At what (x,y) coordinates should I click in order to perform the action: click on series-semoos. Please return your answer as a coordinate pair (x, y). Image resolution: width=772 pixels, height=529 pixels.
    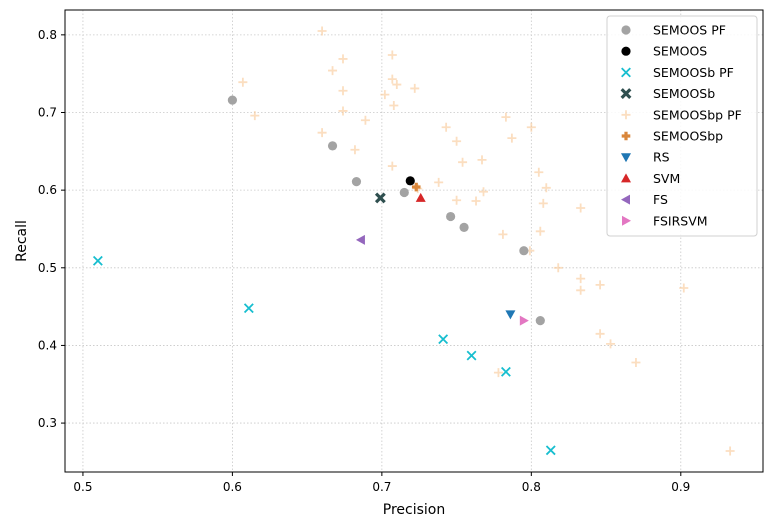
    Looking at the image, I should click on (410, 181).